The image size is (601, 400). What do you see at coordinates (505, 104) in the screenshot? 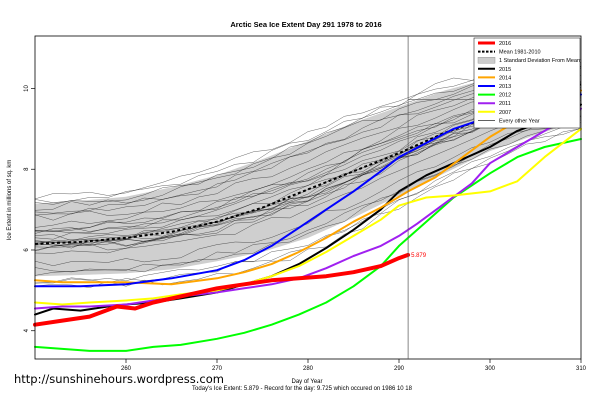
I see `legend-label: 2011` at bounding box center [505, 104].